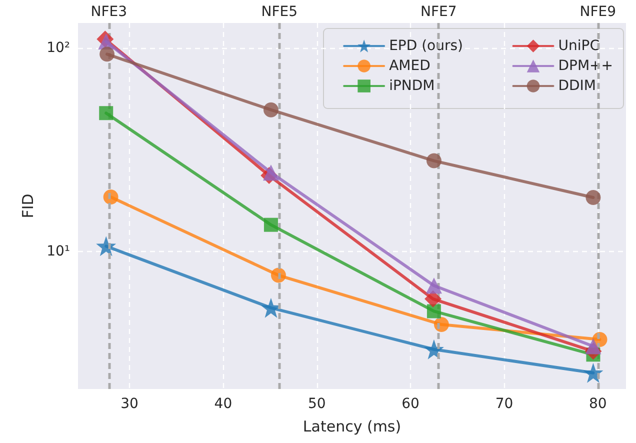 The height and width of the screenshot is (443, 636). I want to click on x-tick-label: 70, so click(504, 404).